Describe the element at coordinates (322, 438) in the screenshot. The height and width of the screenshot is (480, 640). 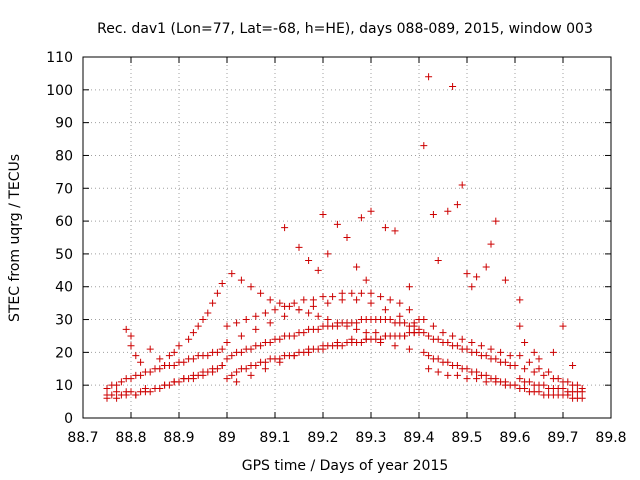
I see `x-tick-label: 89.2` at that location.